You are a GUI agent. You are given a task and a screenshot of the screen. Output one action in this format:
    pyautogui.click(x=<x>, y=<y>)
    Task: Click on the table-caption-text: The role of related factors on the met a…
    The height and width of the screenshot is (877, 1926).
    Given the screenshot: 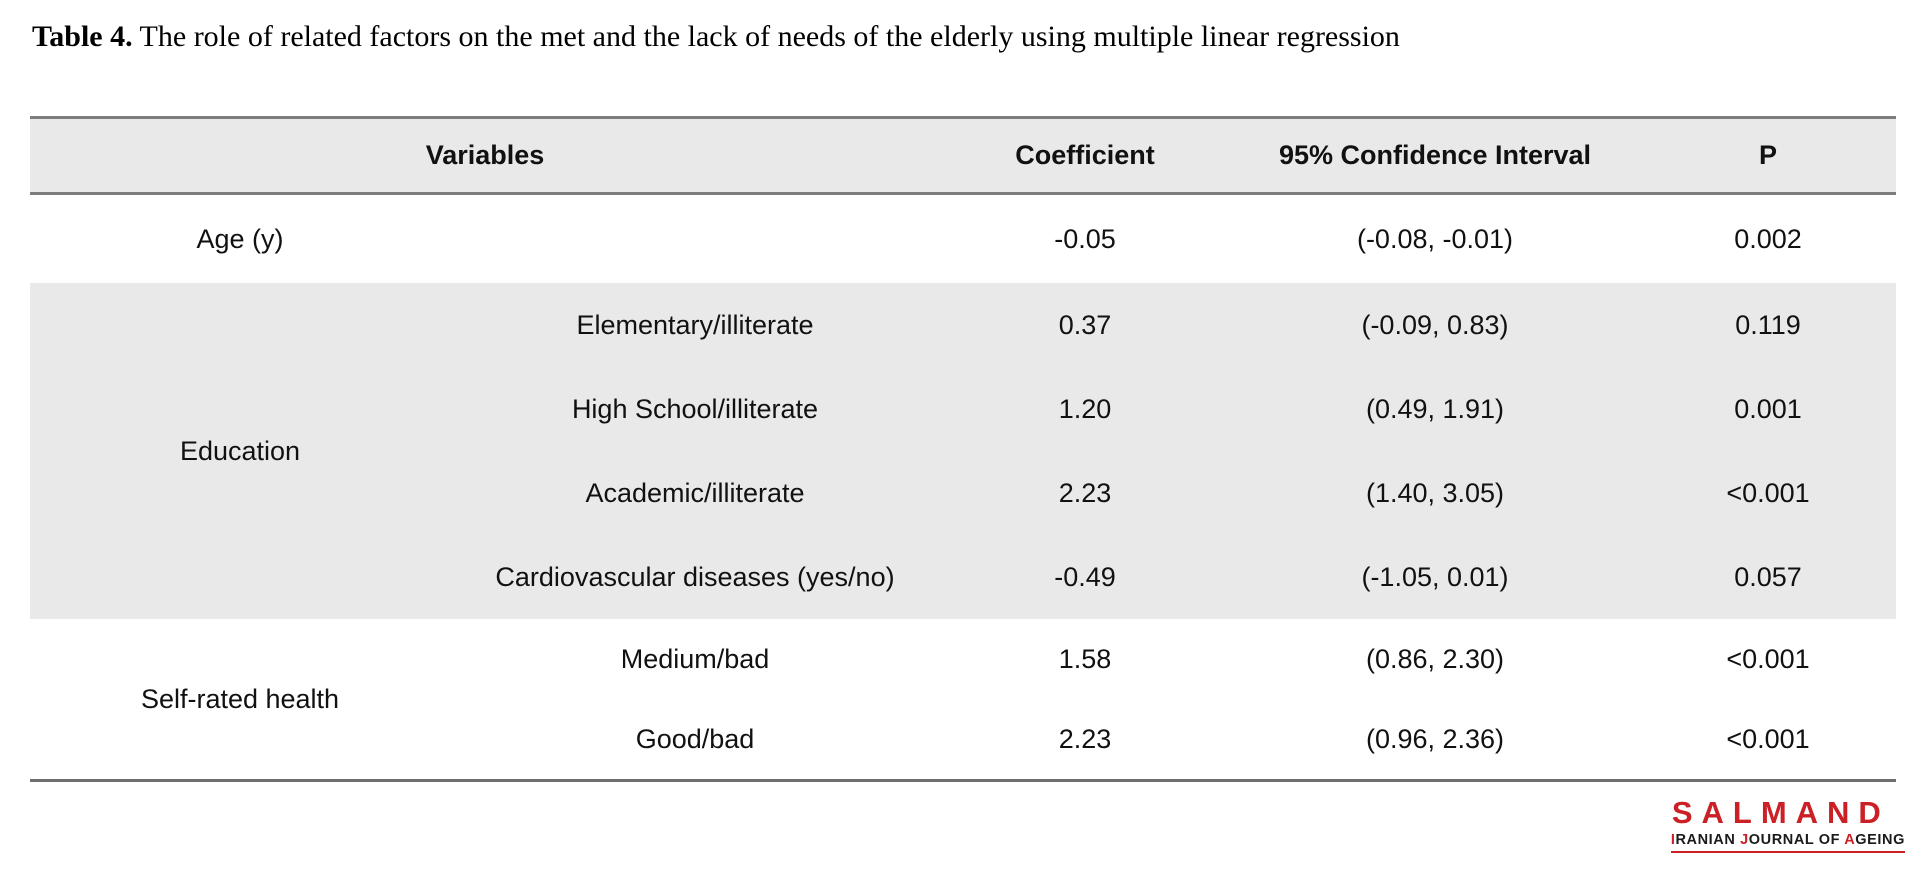 What is the action you would take?
    pyautogui.click(x=766, y=36)
    